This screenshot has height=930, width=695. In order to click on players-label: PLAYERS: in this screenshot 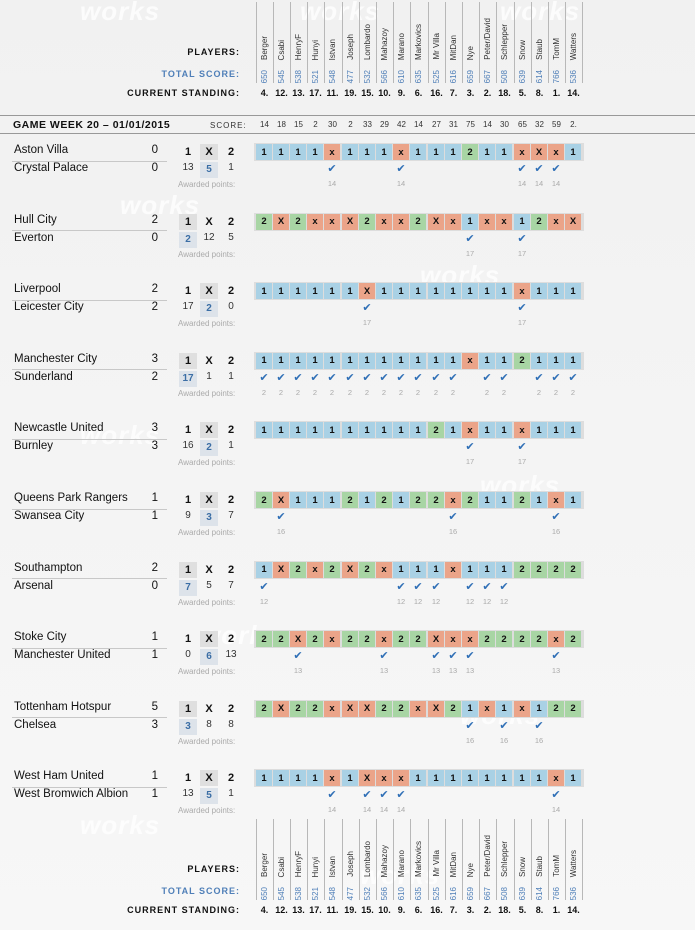, I will do `click(213, 869)`.